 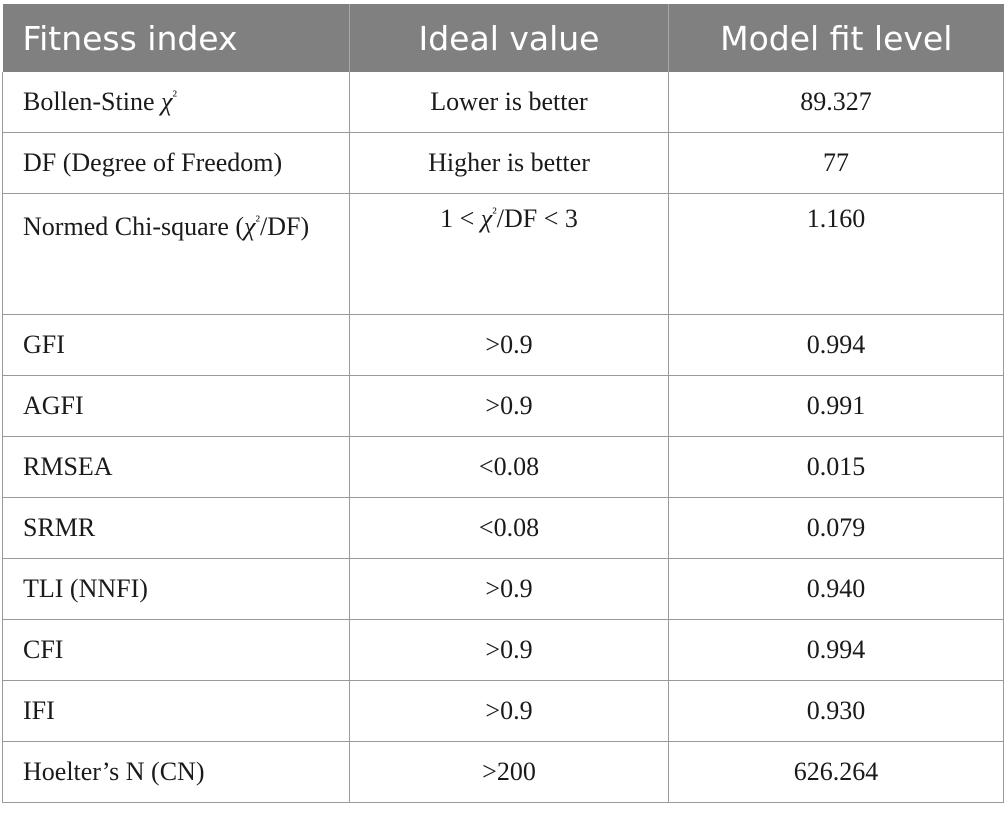 I want to click on table-row: IFI >0.9 0.930, so click(x=503, y=711).